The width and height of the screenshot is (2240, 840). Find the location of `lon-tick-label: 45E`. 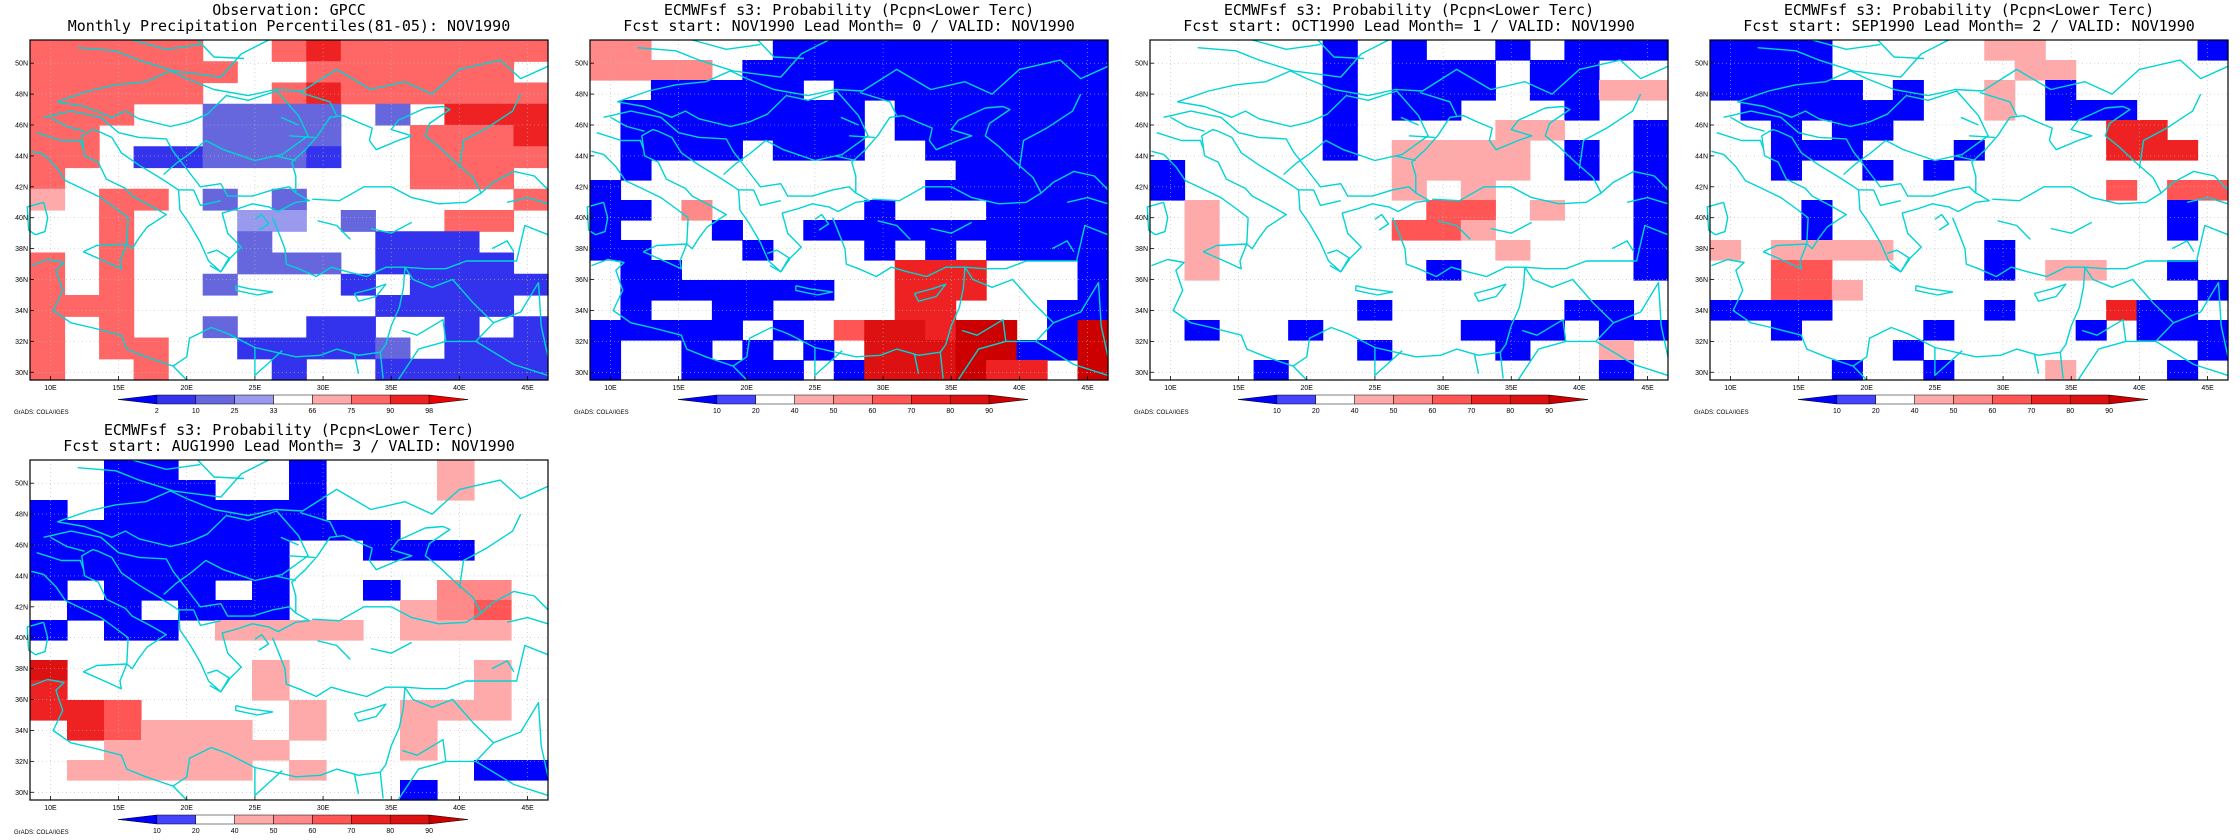

lon-tick-label: 45E is located at coordinates (527, 808).